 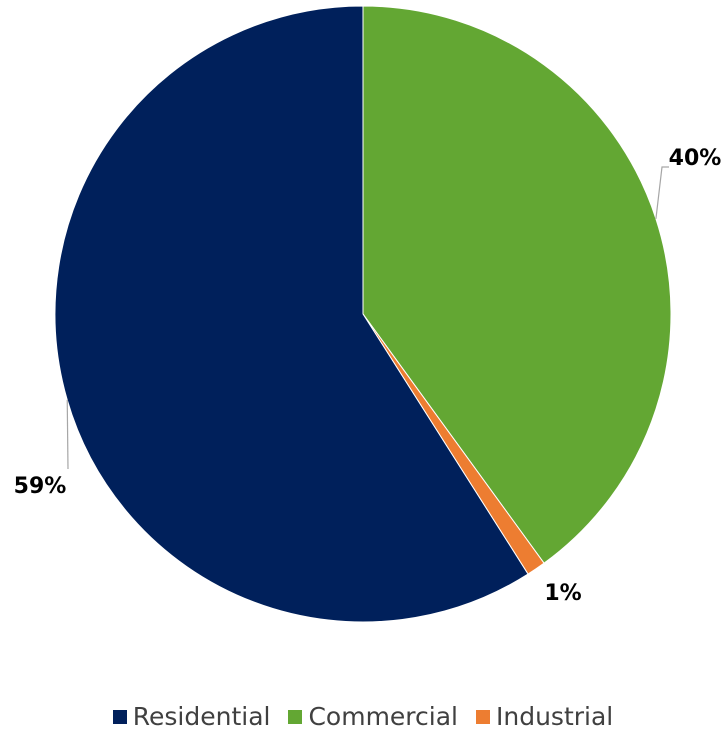 I want to click on legend-item-industrial: Industrial, so click(x=544, y=716).